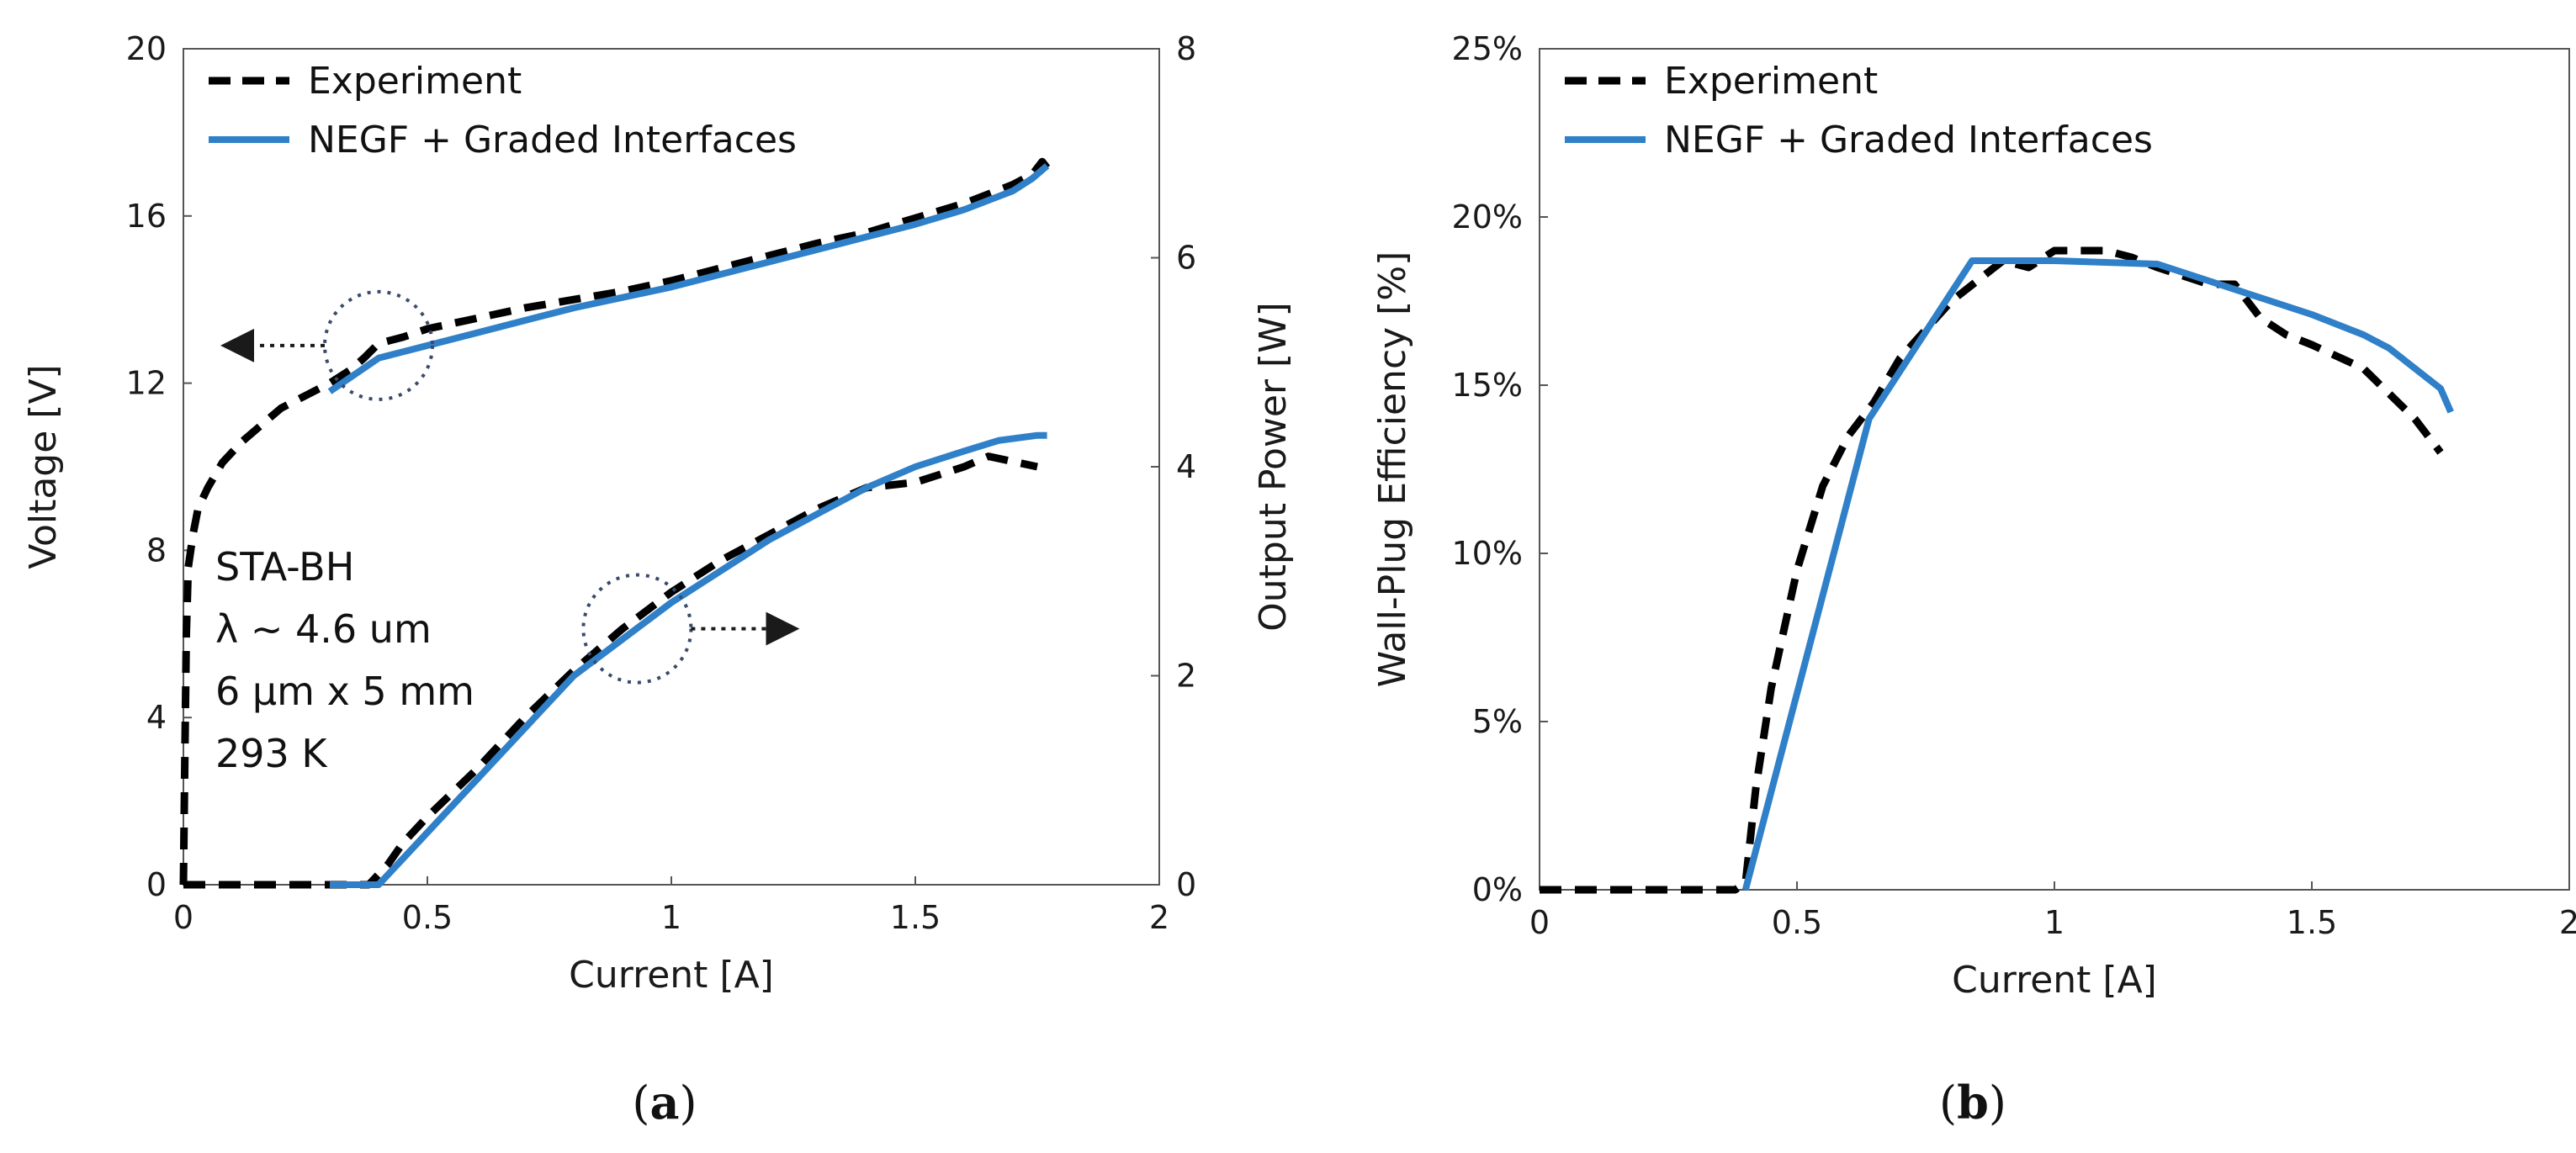 The height and width of the screenshot is (1153, 2576). Describe the element at coordinates (146, 383) in the screenshot. I see `y-tick-label: 12` at that location.